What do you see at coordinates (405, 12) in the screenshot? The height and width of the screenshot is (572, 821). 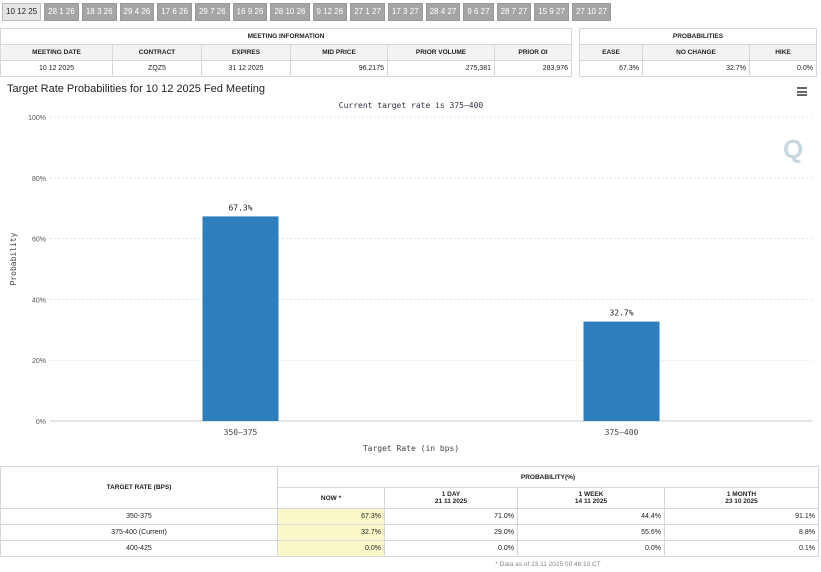 I see `tab-meeting: 17 3 27` at bounding box center [405, 12].